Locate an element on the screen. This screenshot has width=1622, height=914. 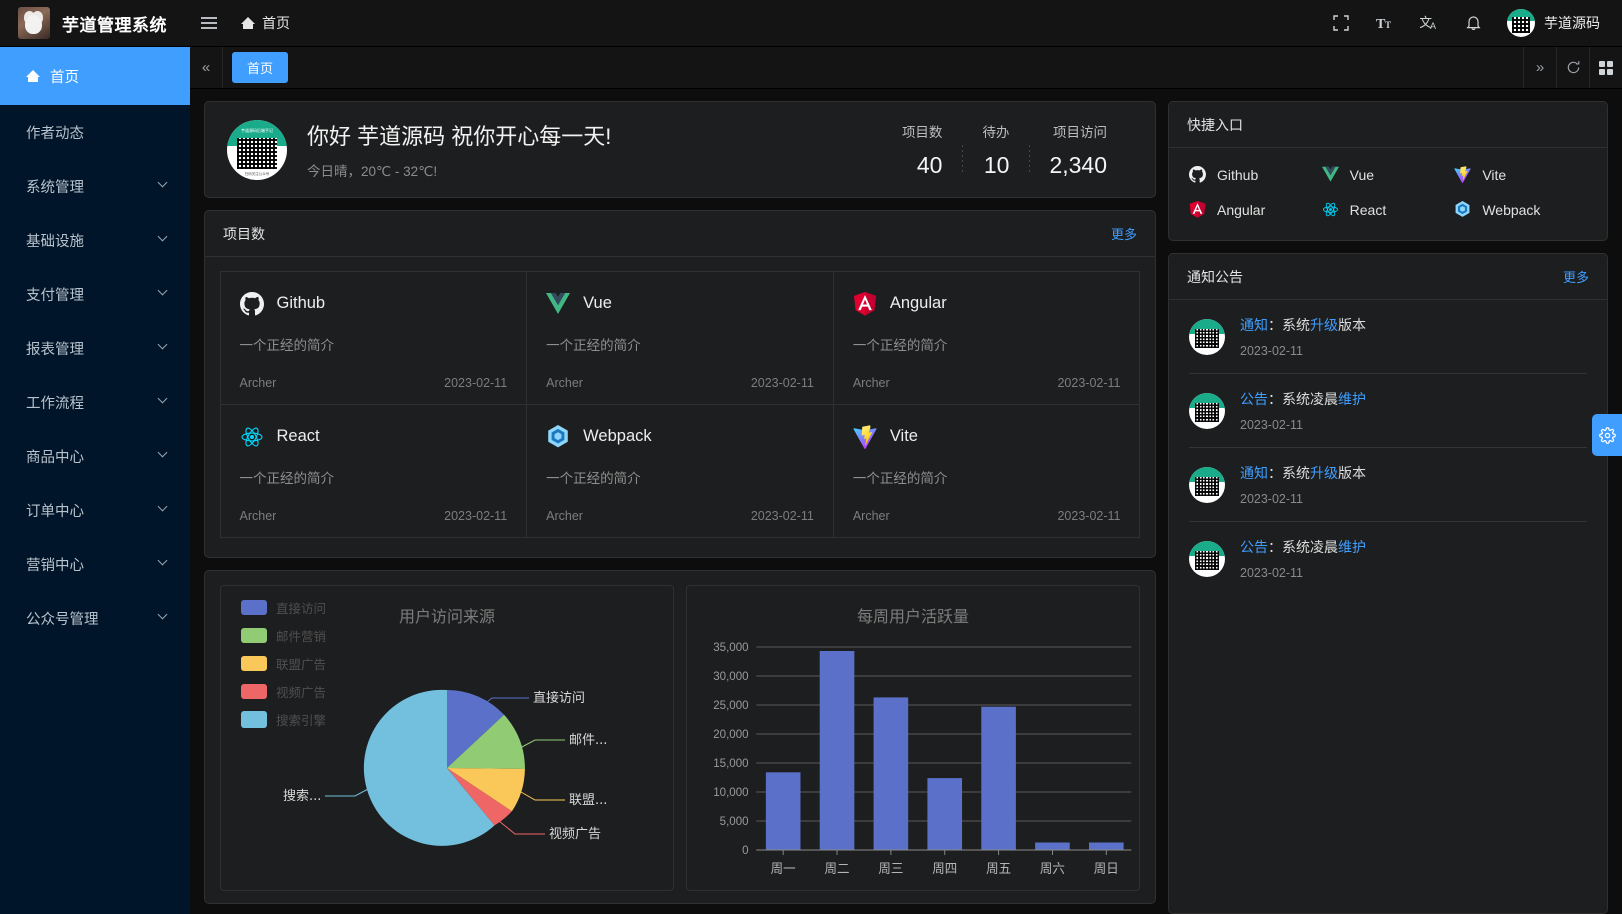
quick-entry-angular: Angular is located at coordinates (1255, 209).